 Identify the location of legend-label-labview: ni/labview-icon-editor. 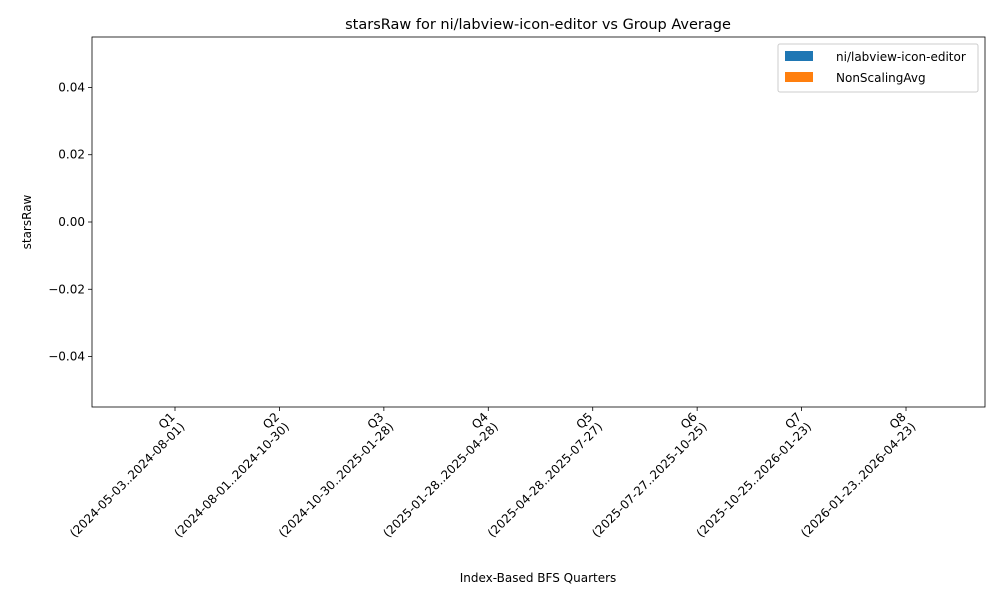
(901, 57).